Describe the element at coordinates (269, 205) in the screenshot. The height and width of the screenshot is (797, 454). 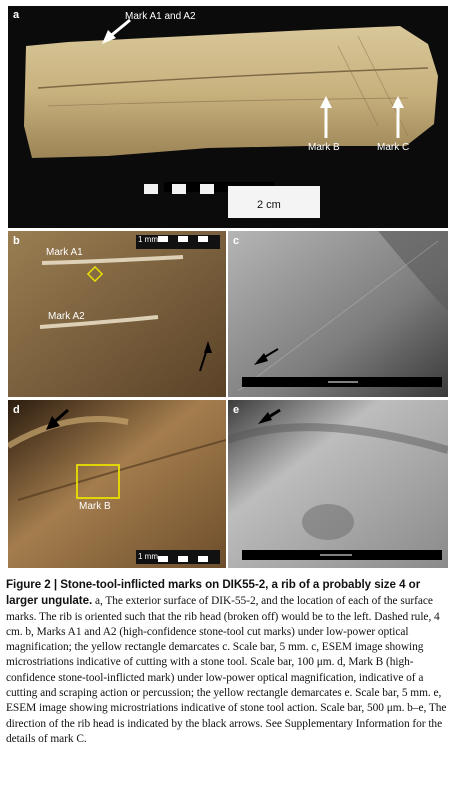
I see `scale-label-a: 2 cm` at that location.